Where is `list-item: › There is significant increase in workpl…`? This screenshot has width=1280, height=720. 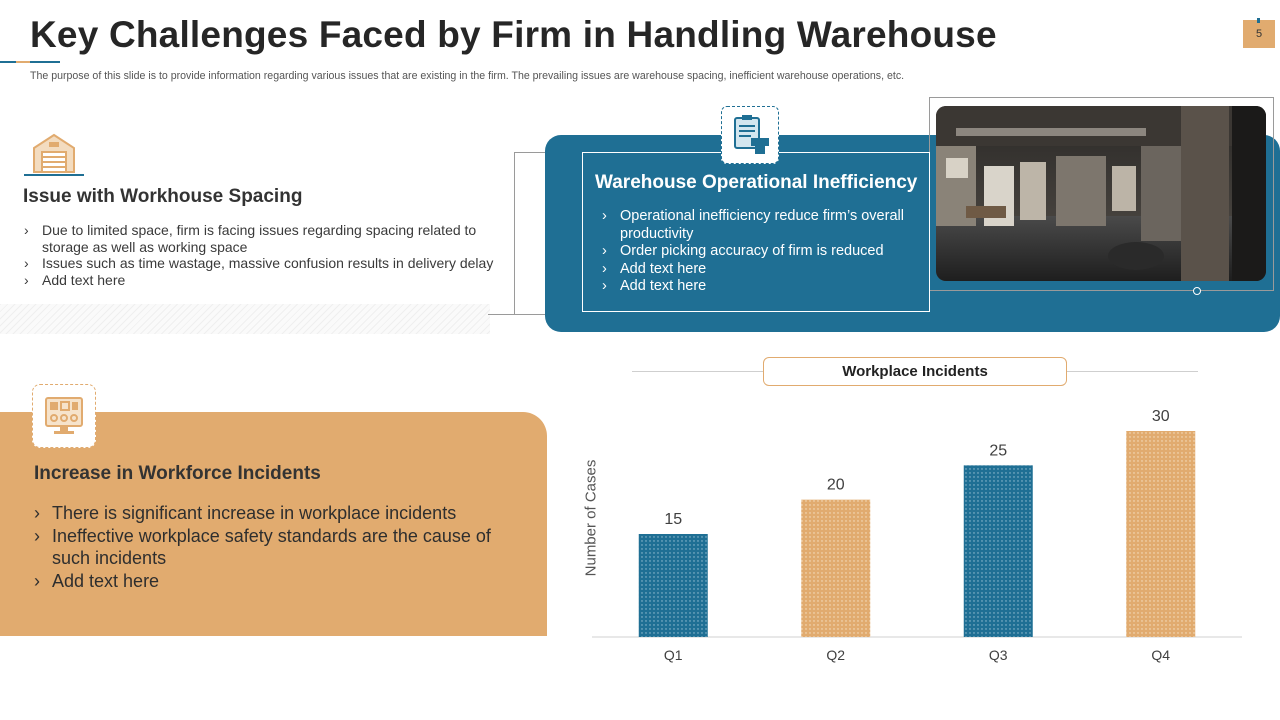
list-item: › There is significant increase in workpl… is located at coordinates (245, 513).